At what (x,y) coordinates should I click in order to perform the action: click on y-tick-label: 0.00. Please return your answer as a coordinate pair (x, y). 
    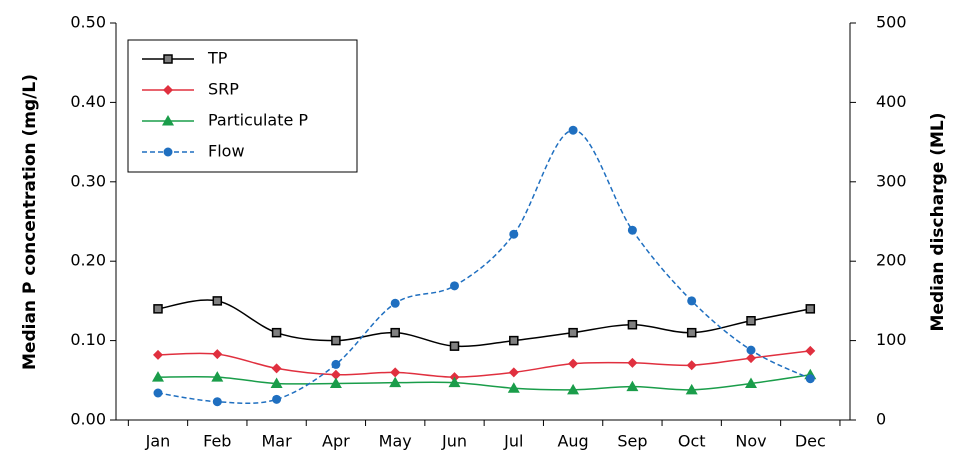
    Looking at the image, I should click on (88, 419).